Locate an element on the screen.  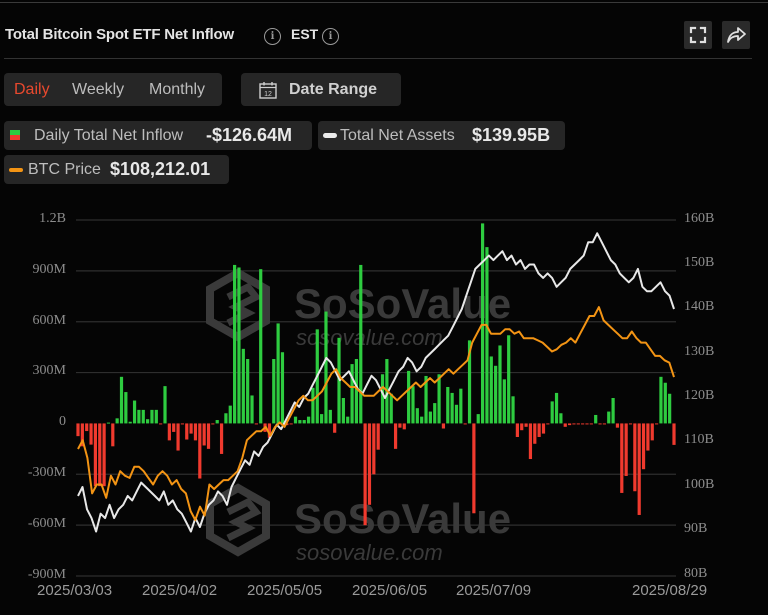
timezone-label: EST is located at coordinates (305, 34).